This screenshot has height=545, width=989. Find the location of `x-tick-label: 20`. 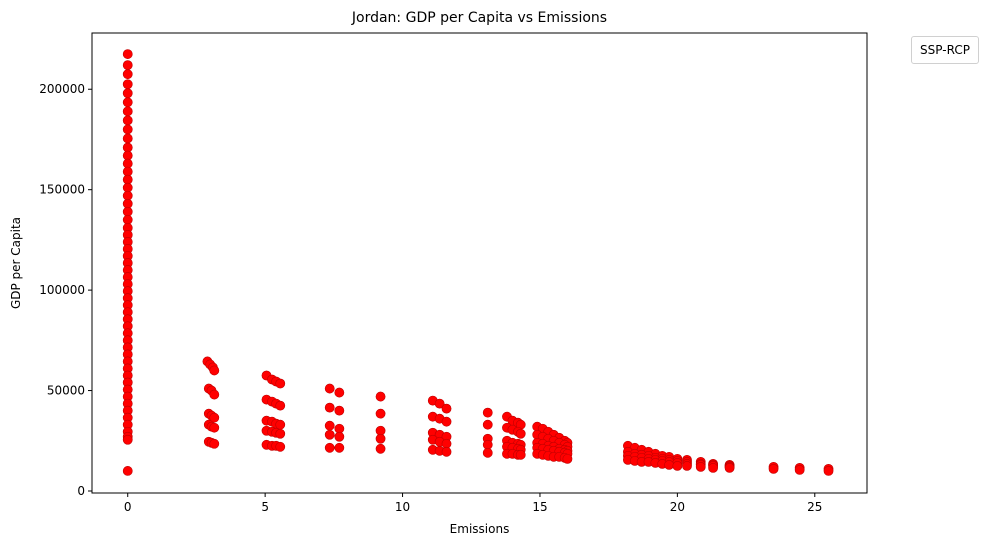

x-tick-label: 20 is located at coordinates (677, 507).